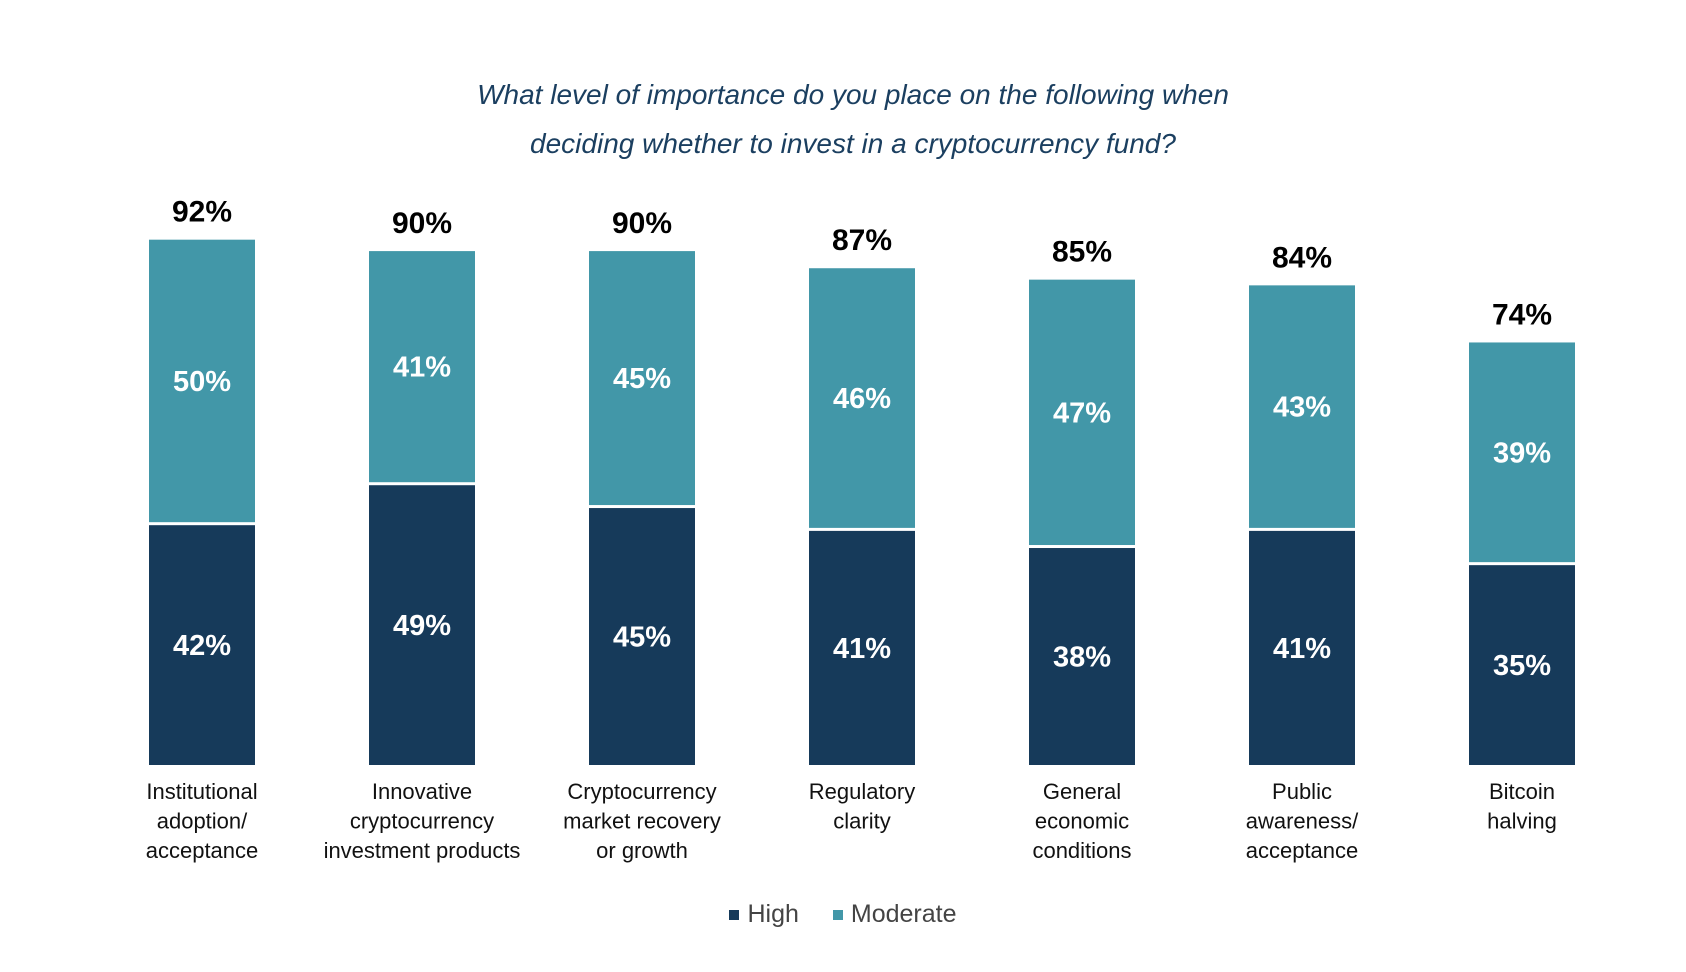 This screenshot has height=972, width=1686. I want to click on legend-label-moderate: Moderate, so click(903, 914).